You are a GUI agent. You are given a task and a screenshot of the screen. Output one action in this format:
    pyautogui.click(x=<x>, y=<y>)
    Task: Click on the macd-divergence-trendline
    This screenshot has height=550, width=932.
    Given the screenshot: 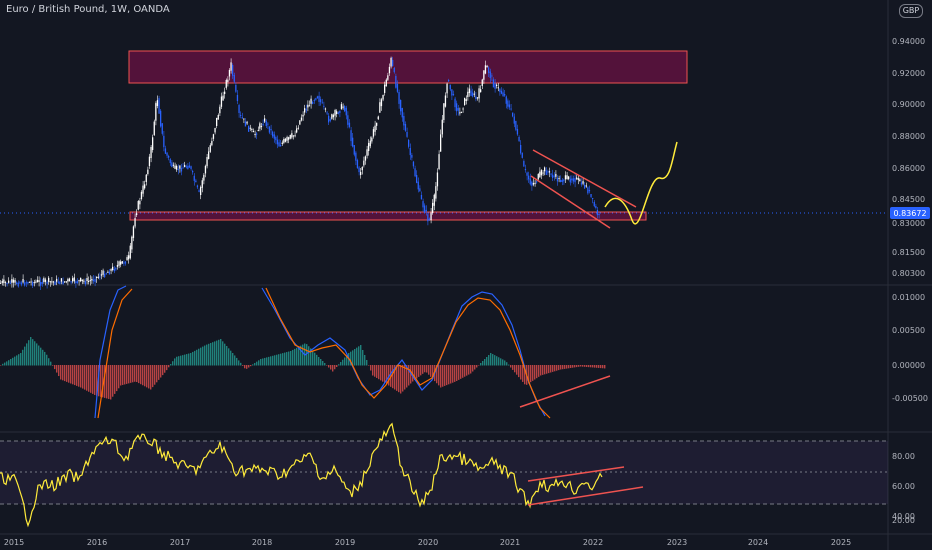 What is the action you would take?
    pyautogui.click(x=565, y=391)
    